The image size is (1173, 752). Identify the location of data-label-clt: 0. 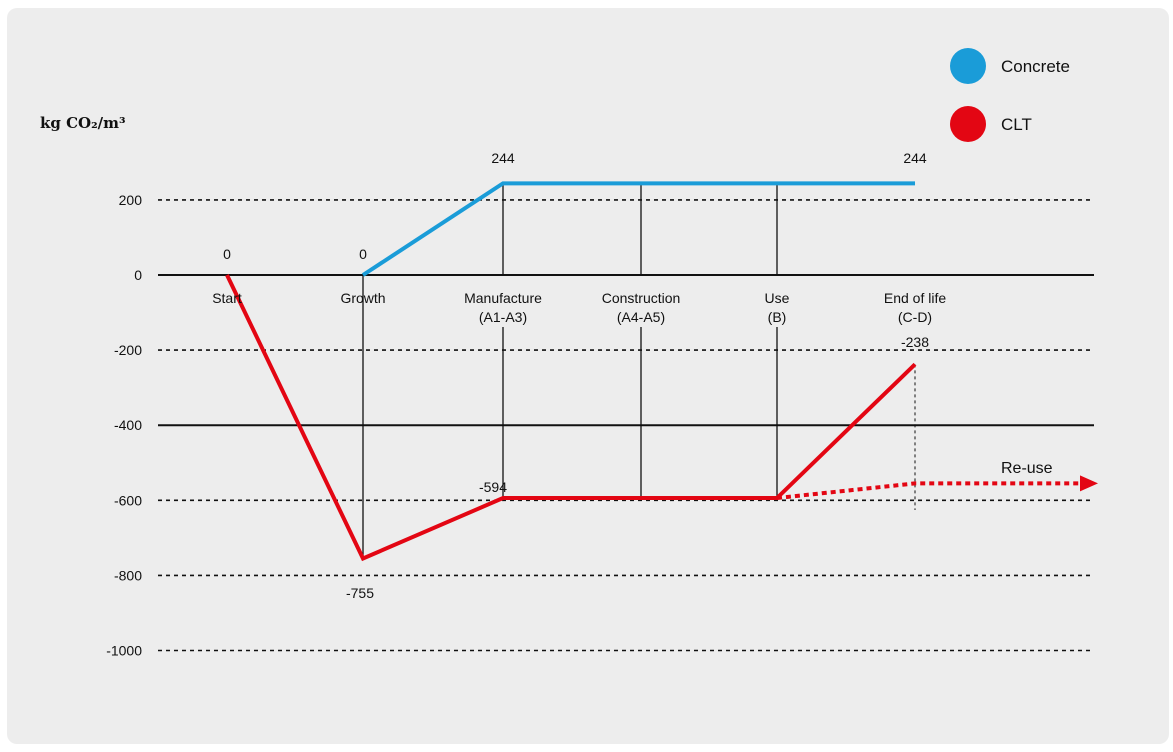
(227, 254).